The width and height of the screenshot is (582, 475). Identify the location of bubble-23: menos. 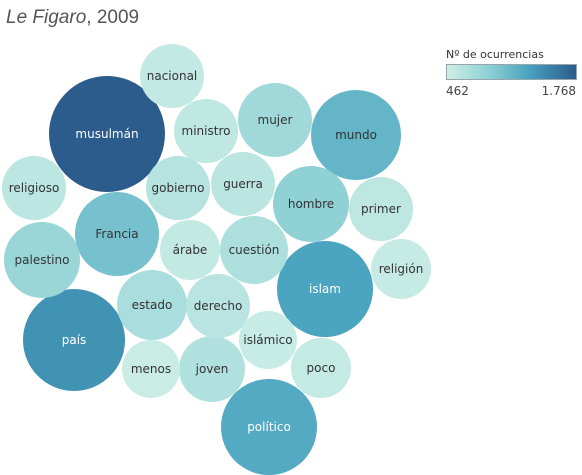
(151, 369).